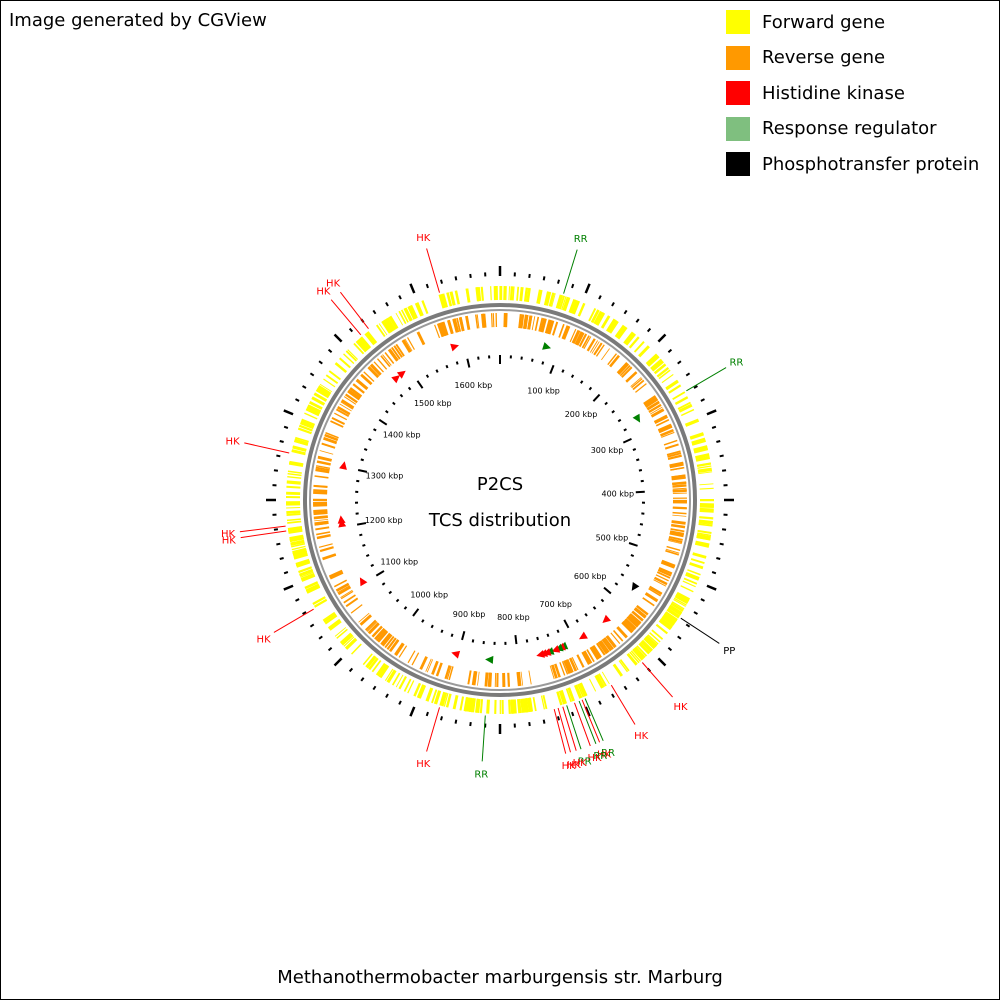 The height and width of the screenshot is (1000, 1000). What do you see at coordinates (581, 414) in the screenshot?
I see `ruler-label: 200 kbp` at bounding box center [581, 414].